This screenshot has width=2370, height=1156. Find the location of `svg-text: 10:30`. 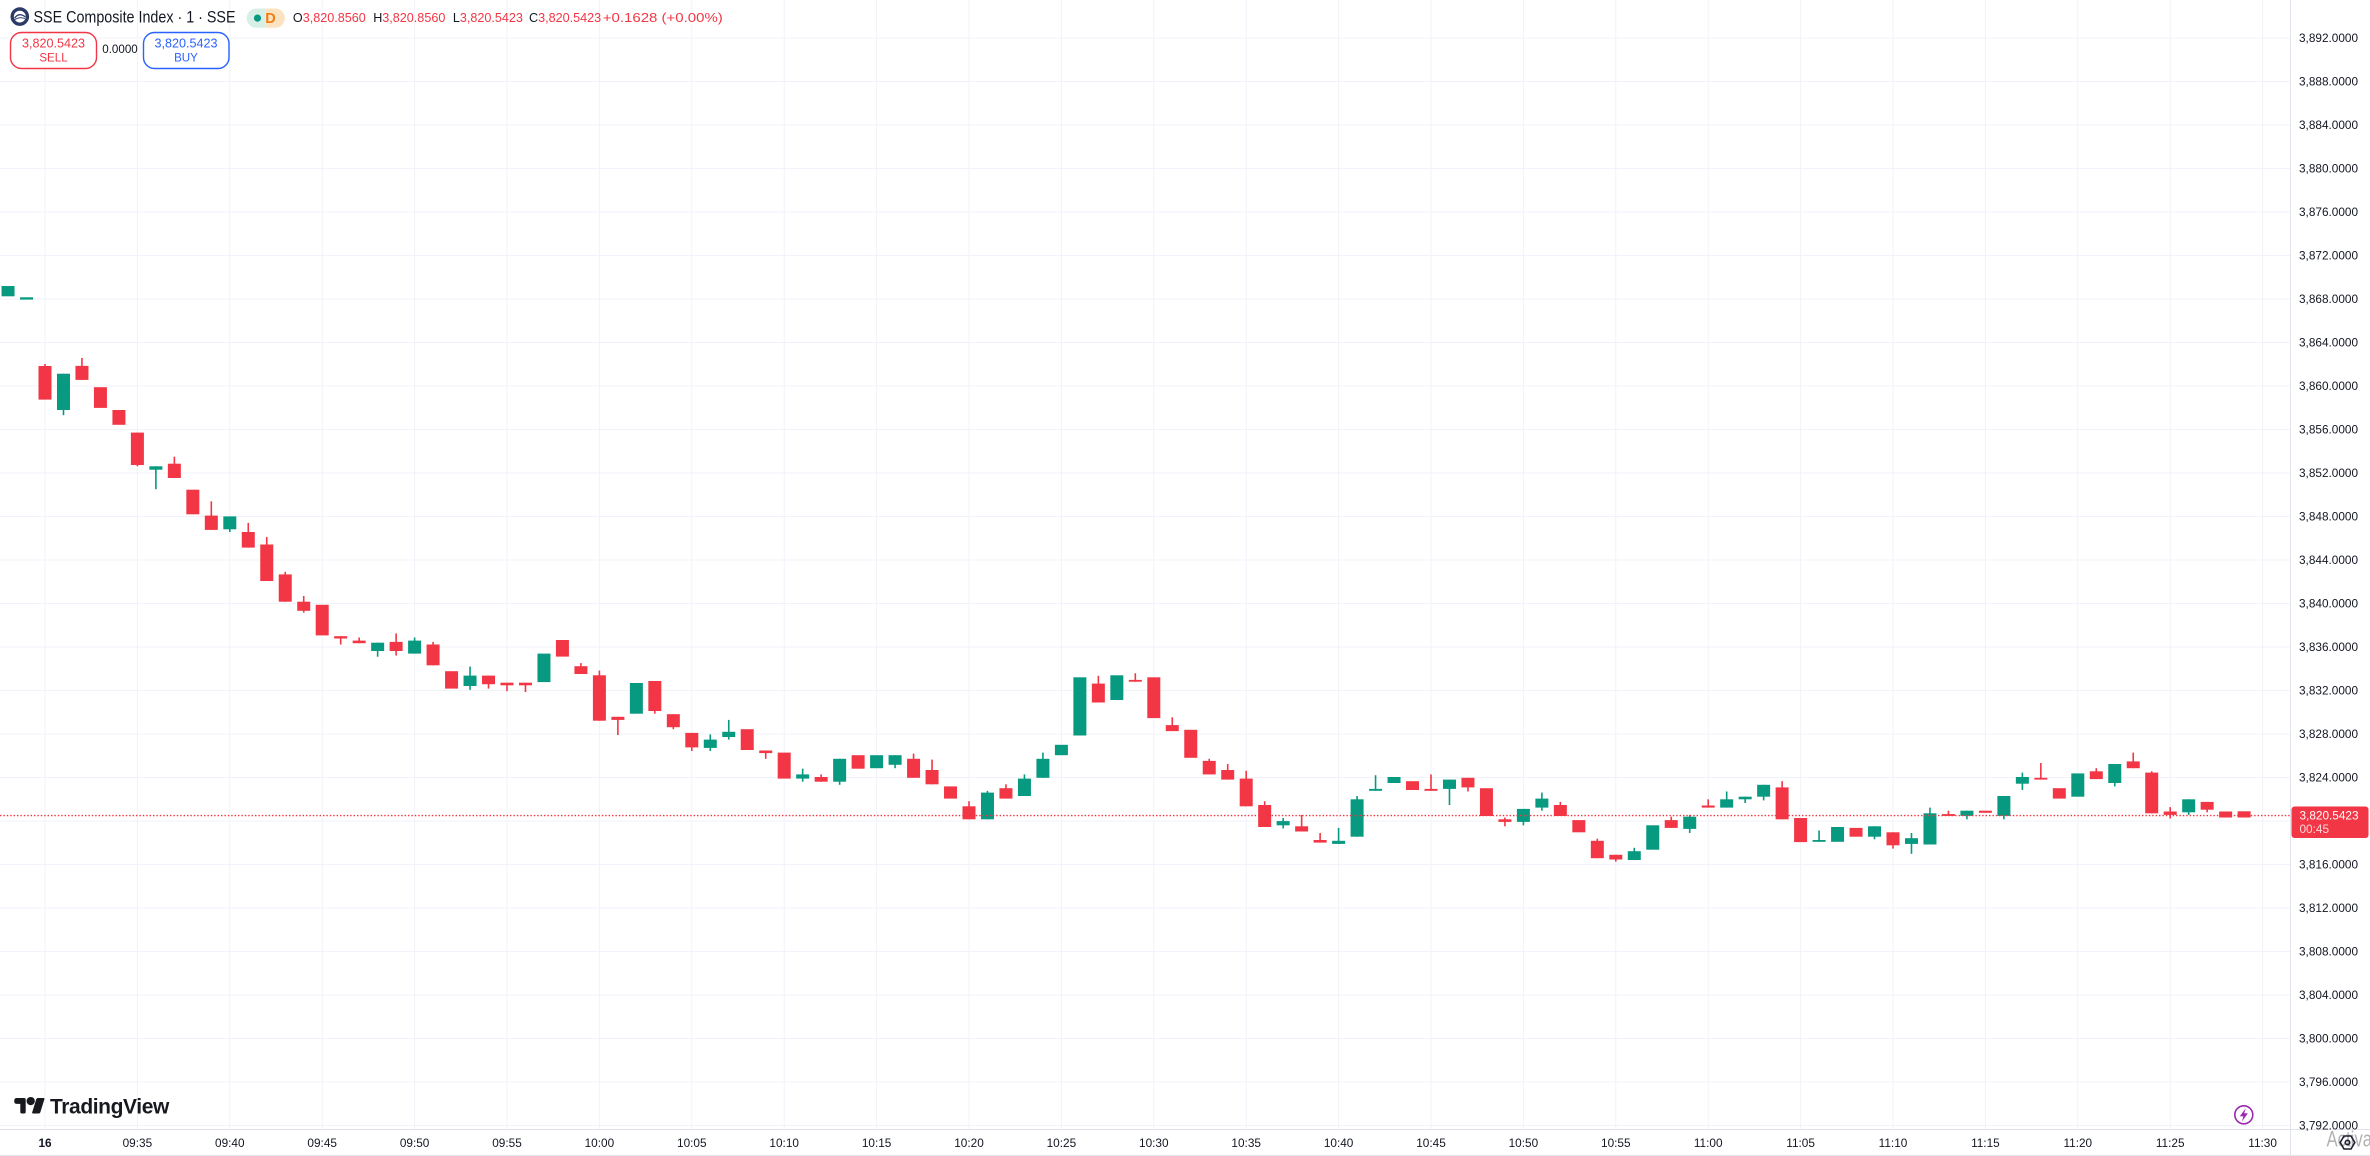

svg-text: 10:30 is located at coordinates (1154, 1143).